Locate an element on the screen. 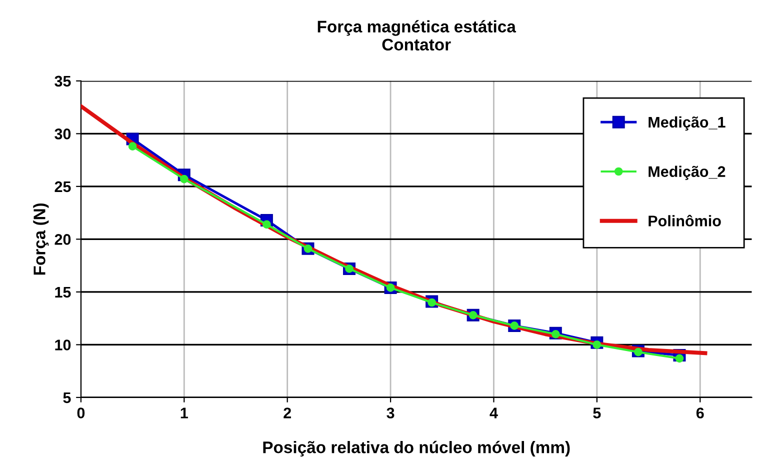 The image size is (771, 476). y-tick-label: 20 is located at coordinates (62, 239).